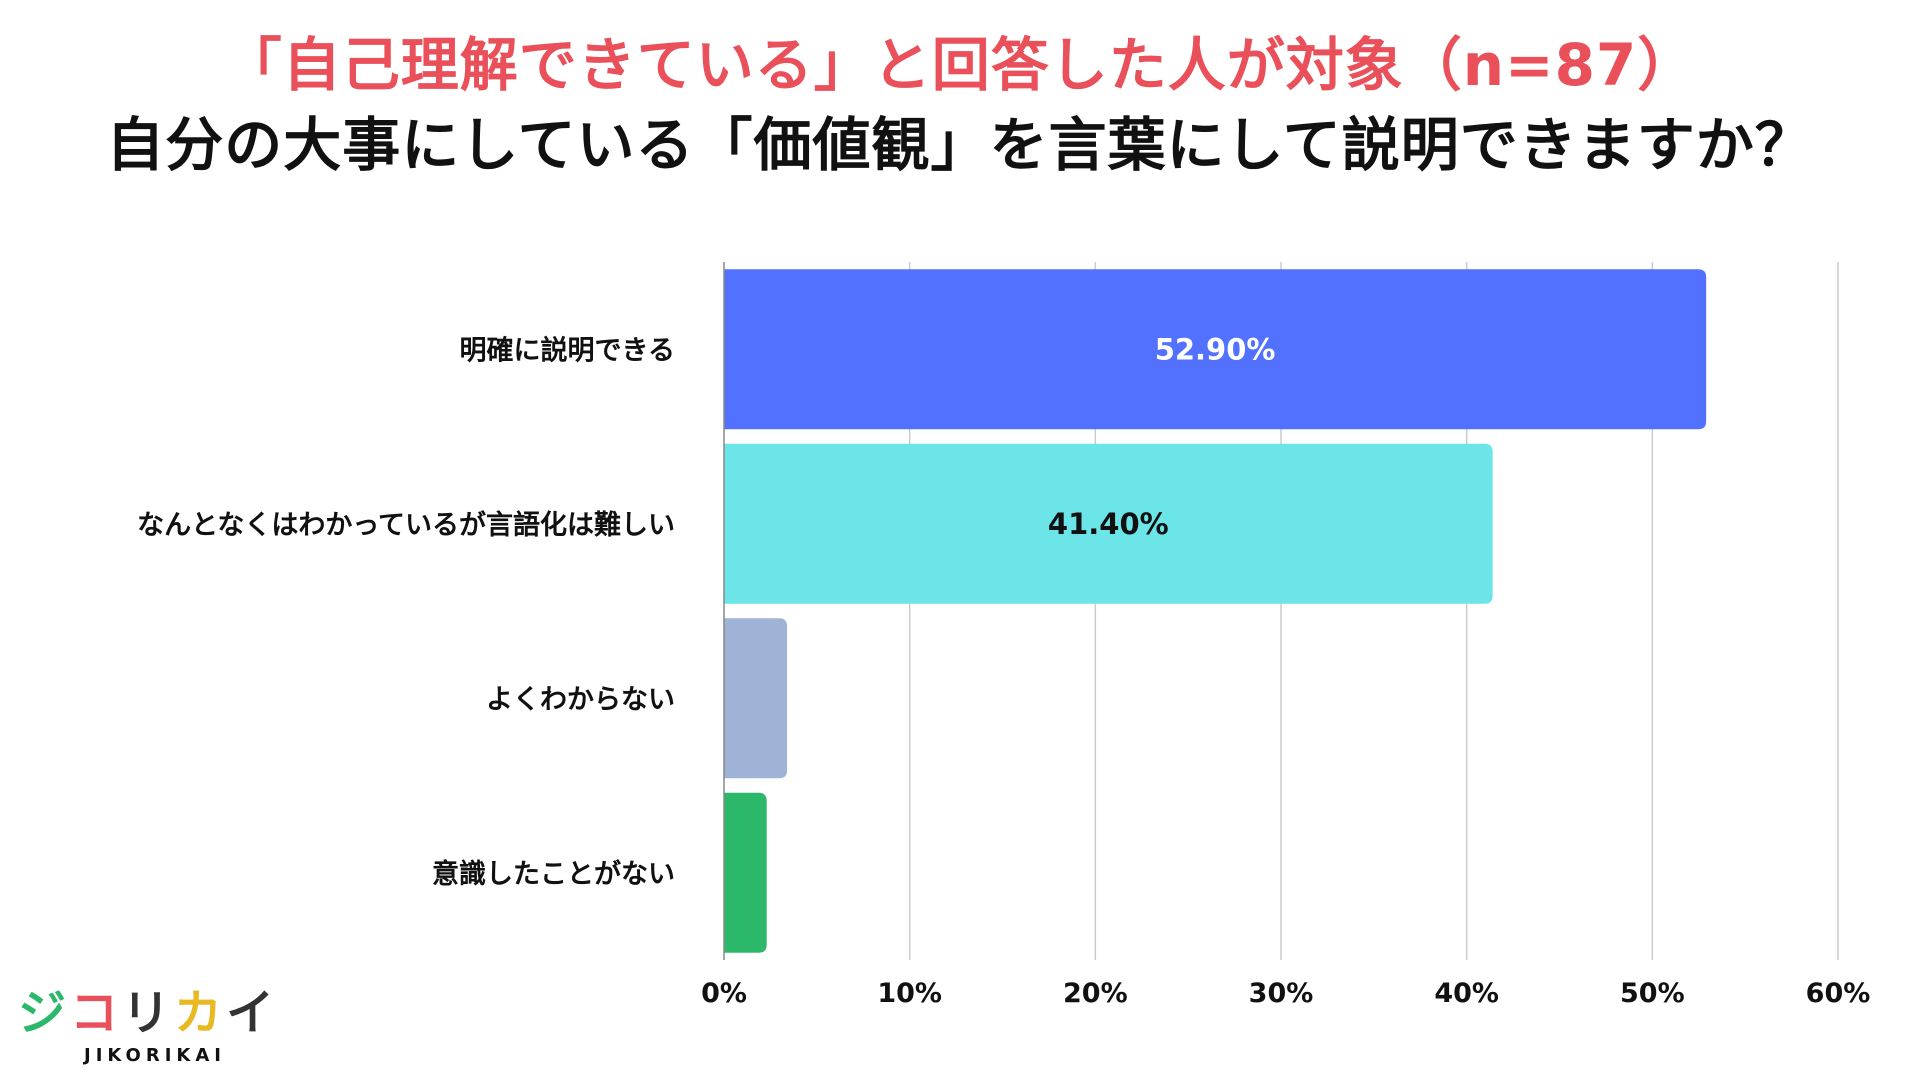 The width and height of the screenshot is (1920, 1080). I want to click on bar-value-label: 52.90%, so click(1215, 349).